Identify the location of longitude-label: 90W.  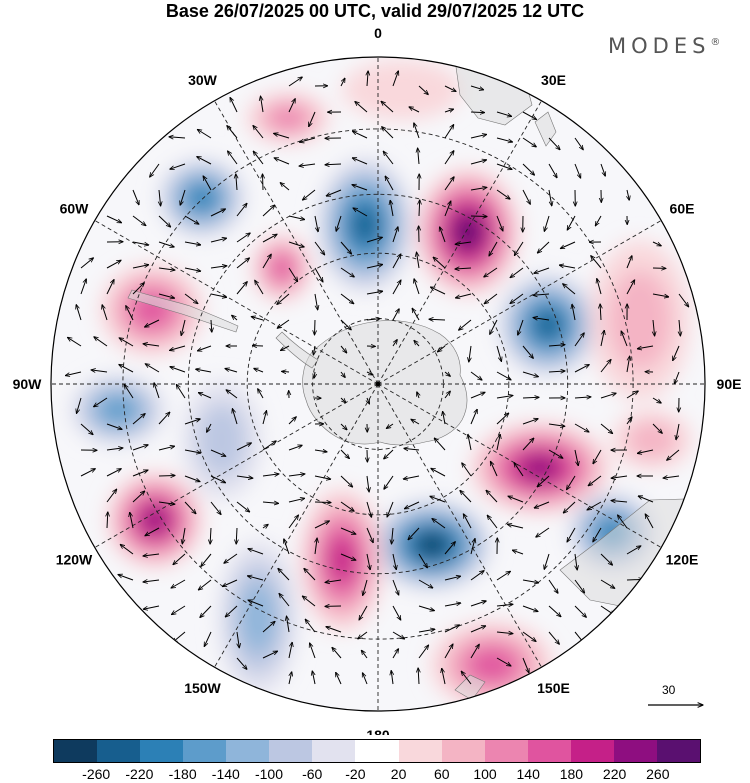
(28, 384).